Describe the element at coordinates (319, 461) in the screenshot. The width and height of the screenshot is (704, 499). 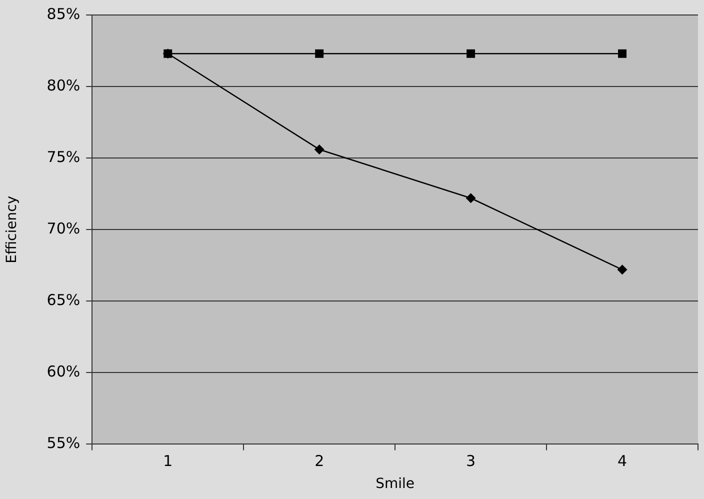
I see `x-tick-label: 2` at that location.